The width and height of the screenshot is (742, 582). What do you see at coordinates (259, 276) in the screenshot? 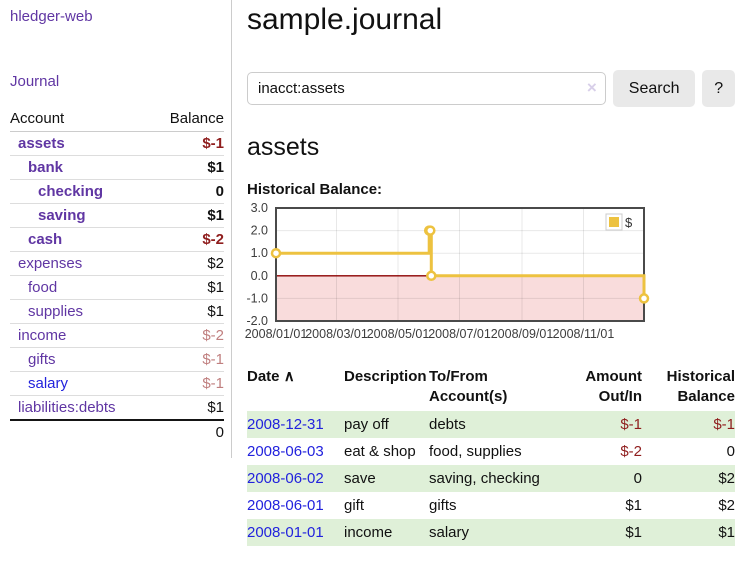
I see `y-axis-tick-label: 0.0` at bounding box center [259, 276].